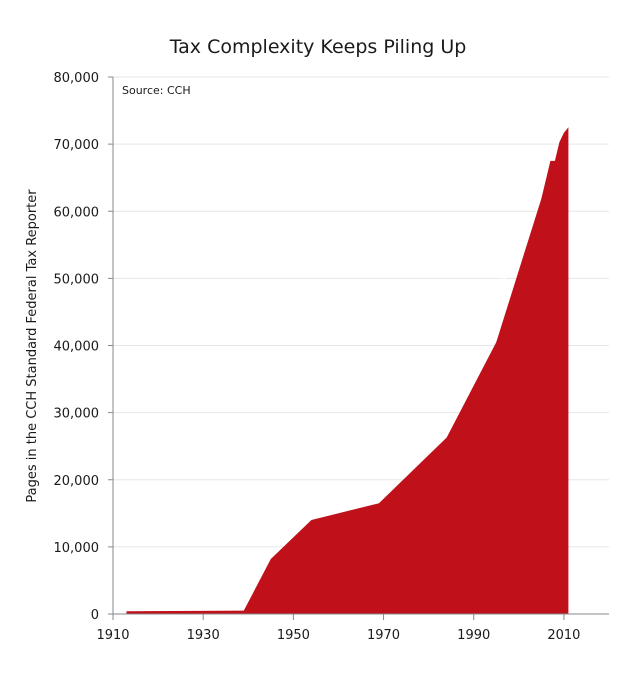 The width and height of the screenshot is (617, 677). What do you see at coordinates (95, 615) in the screenshot?
I see `y-tick-label: 0` at bounding box center [95, 615].